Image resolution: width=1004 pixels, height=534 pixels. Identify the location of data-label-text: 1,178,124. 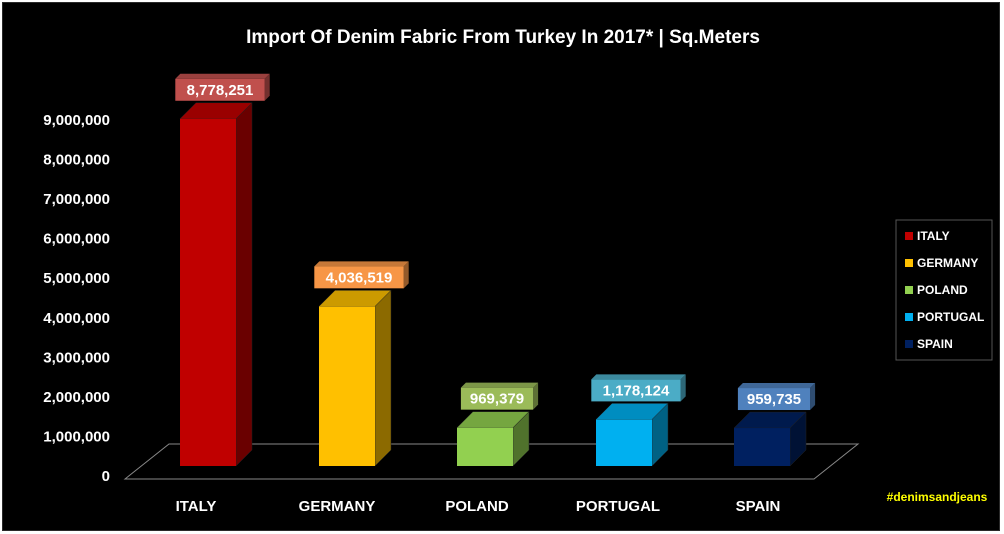
(636, 390).